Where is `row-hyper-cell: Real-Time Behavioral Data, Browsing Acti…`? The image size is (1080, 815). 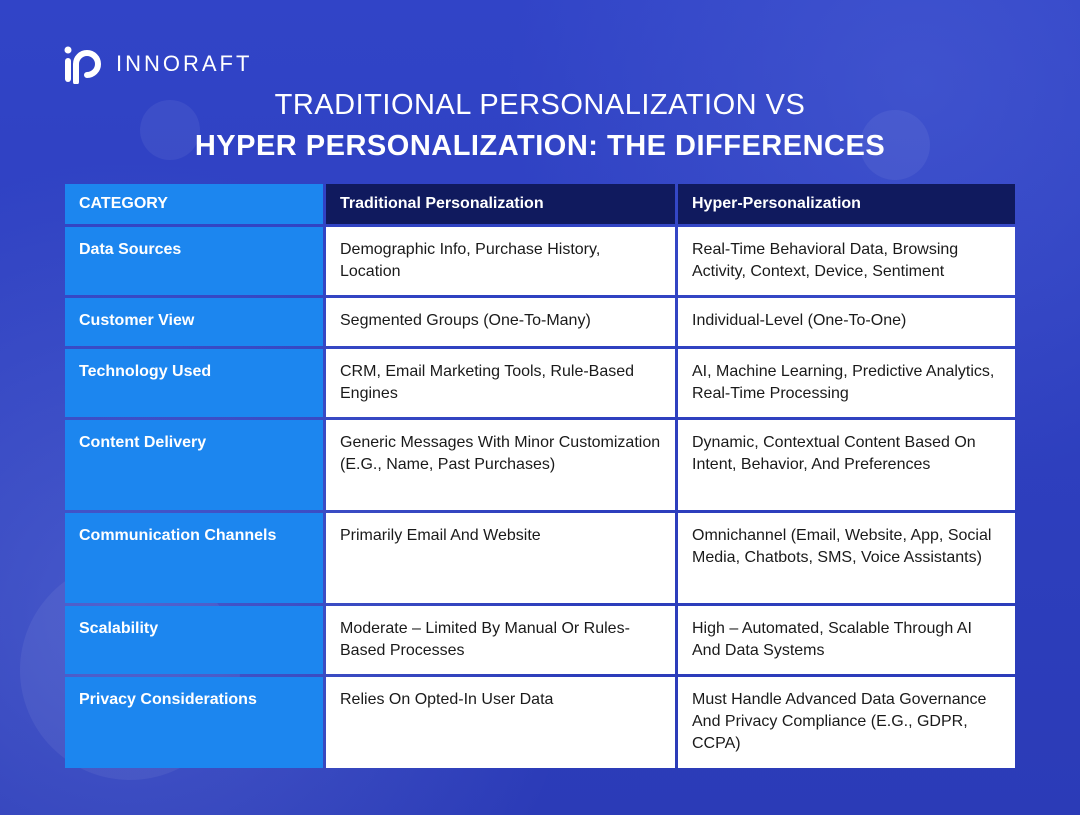 row-hyper-cell: Real-Time Behavioral Data, Browsing Acti… is located at coordinates (846, 261).